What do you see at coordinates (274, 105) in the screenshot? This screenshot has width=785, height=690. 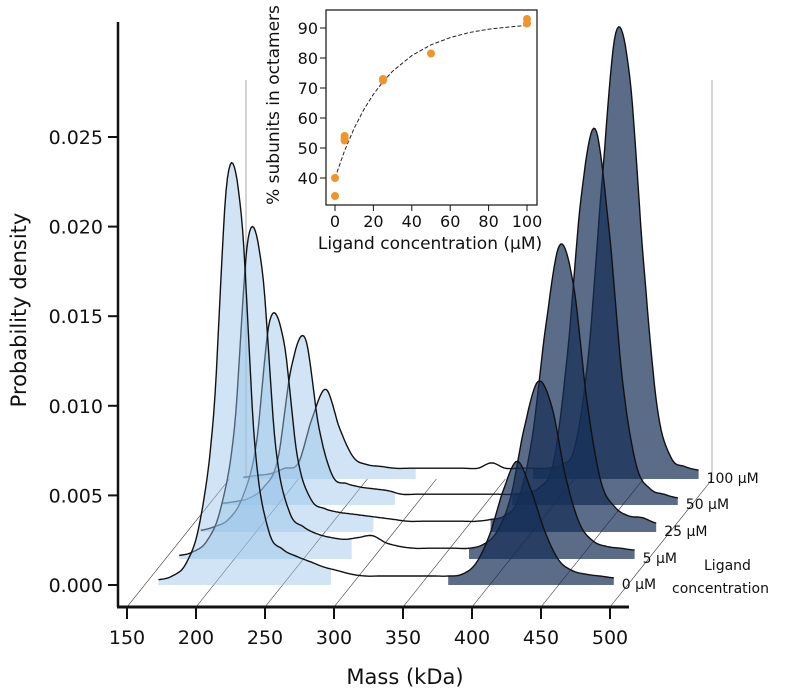 I see `inset-y-axis-title: % subunits in octamers` at bounding box center [274, 105].